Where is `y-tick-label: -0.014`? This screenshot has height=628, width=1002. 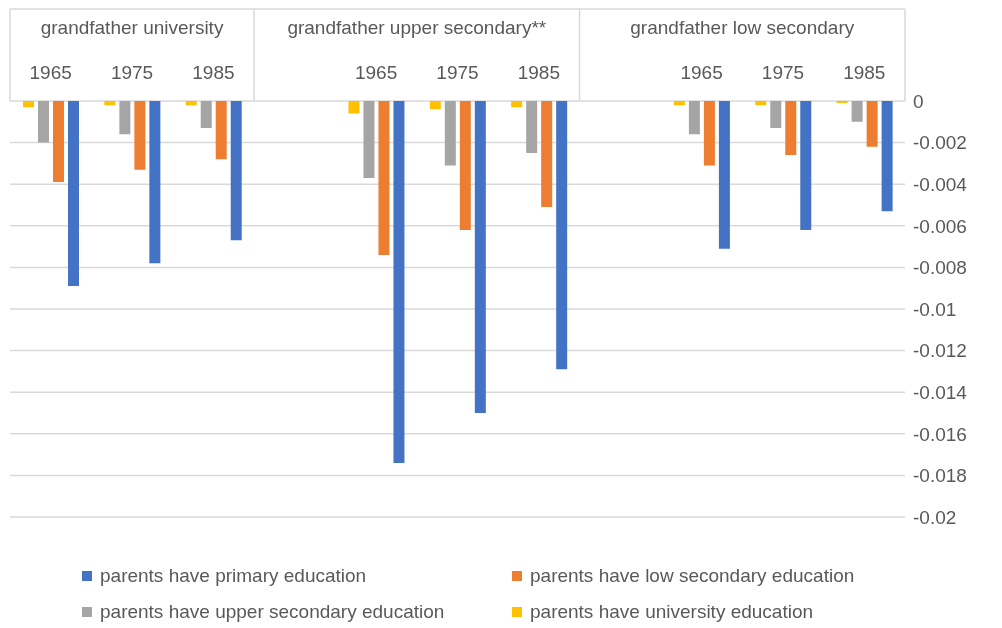 y-tick-label: -0.014 is located at coordinates (940, 392).